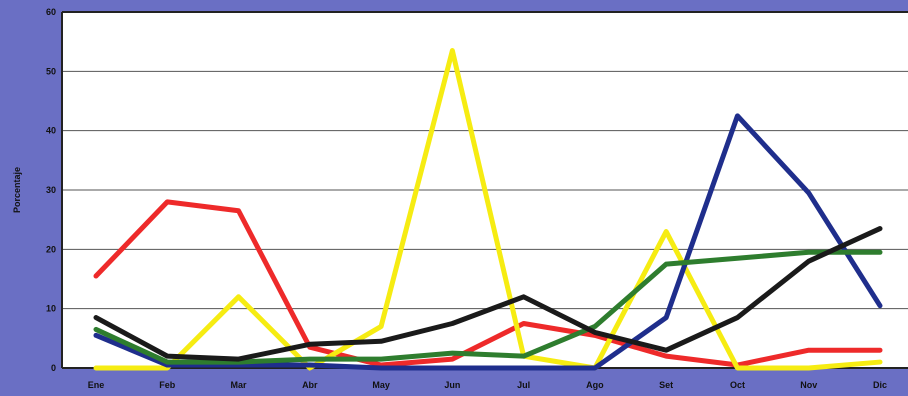  What do you see at coordinates (381, 385) in the screenshot?
I see `x-tick-label: May` at bounding box center [381, 385].